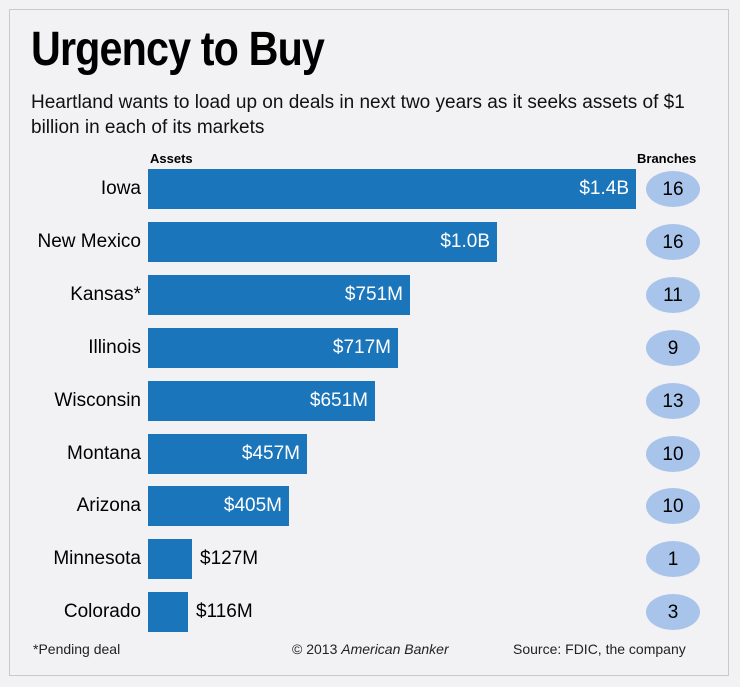 The height and width of the screenshot is (687, 740). What do you see at coordinates (120, 188) in the screenshot?
I see `category-label: Iowa` at bounding box center [120, 188].